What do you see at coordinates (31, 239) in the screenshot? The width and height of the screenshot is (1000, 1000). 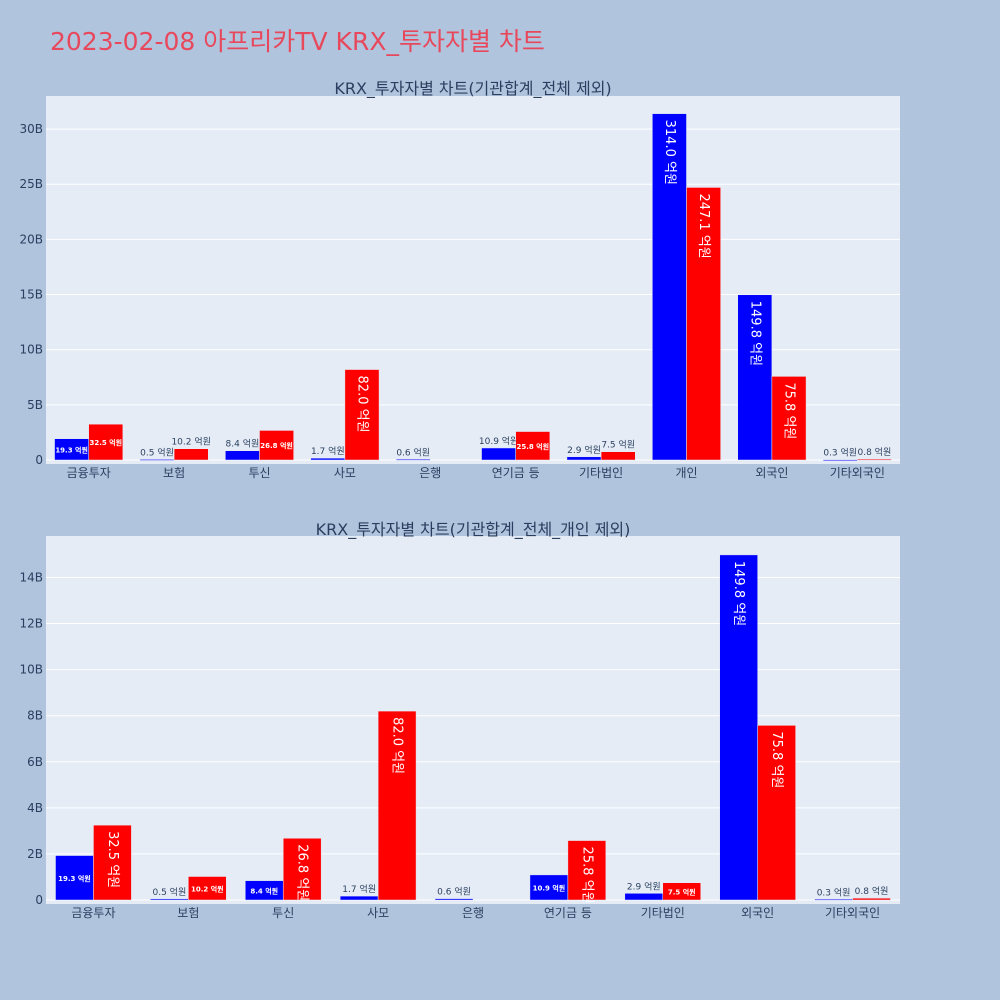 I see `y-tick-label: 20B` at bounding box center [31, 239].